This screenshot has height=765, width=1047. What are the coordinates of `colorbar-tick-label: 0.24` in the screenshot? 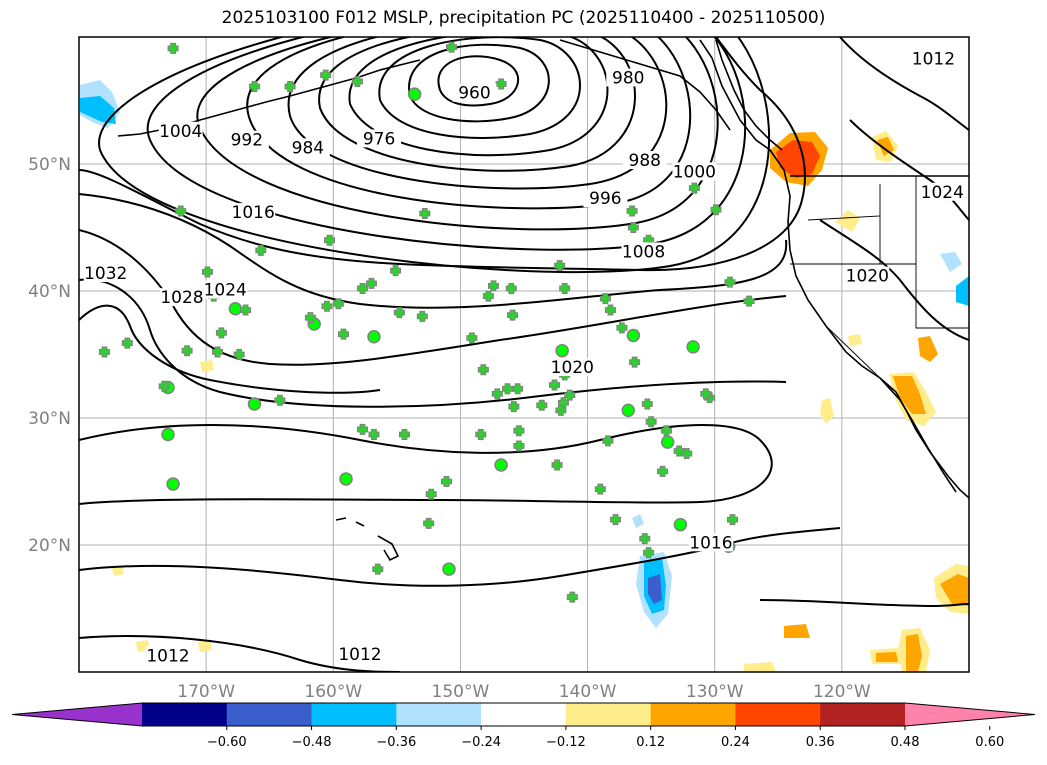 It's located at (735, 742).